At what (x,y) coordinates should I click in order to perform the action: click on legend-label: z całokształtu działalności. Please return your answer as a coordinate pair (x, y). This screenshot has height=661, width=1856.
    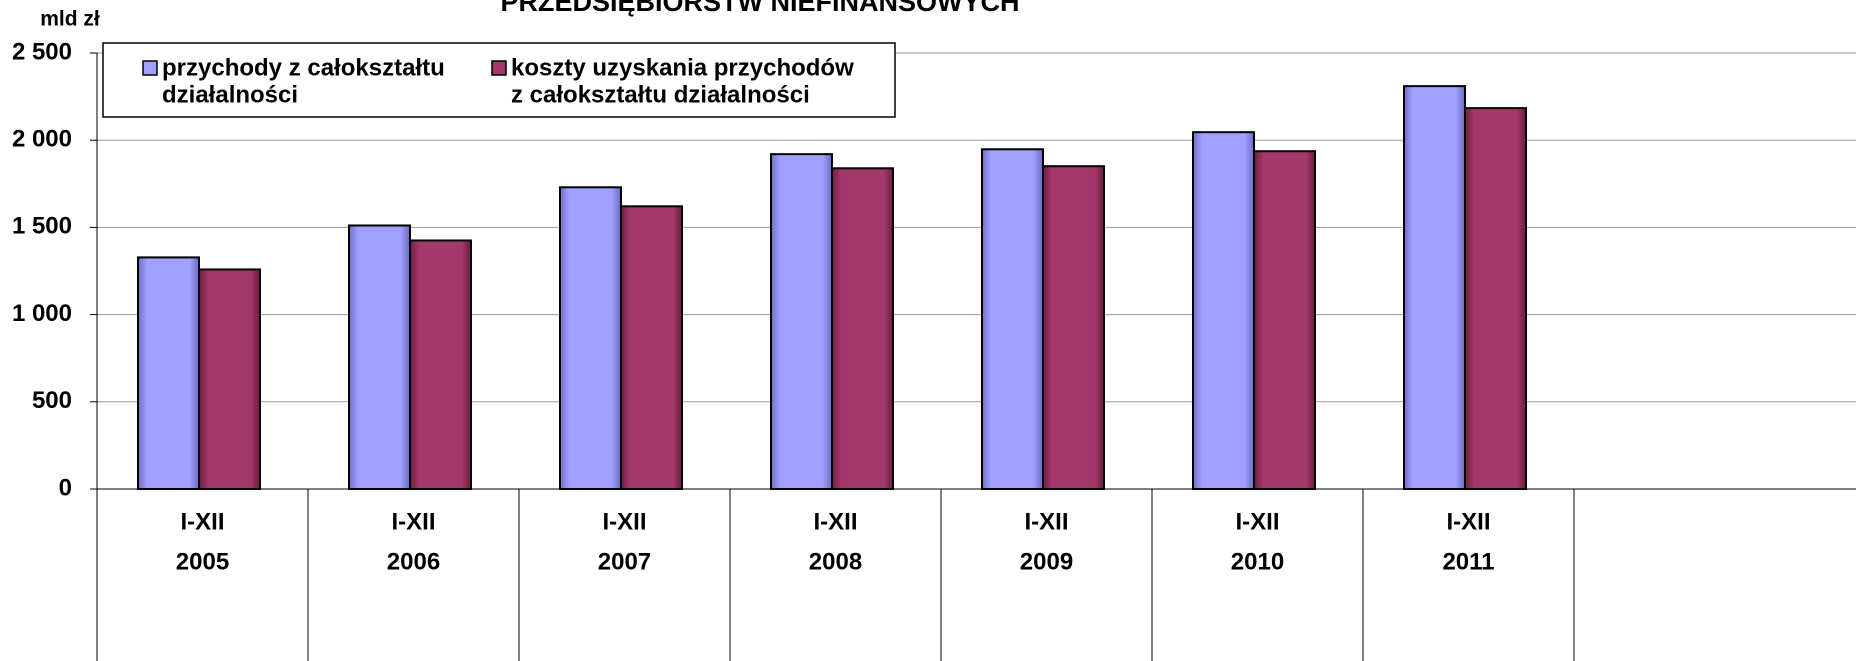
    Looking at the image, I should click on (660, 94).